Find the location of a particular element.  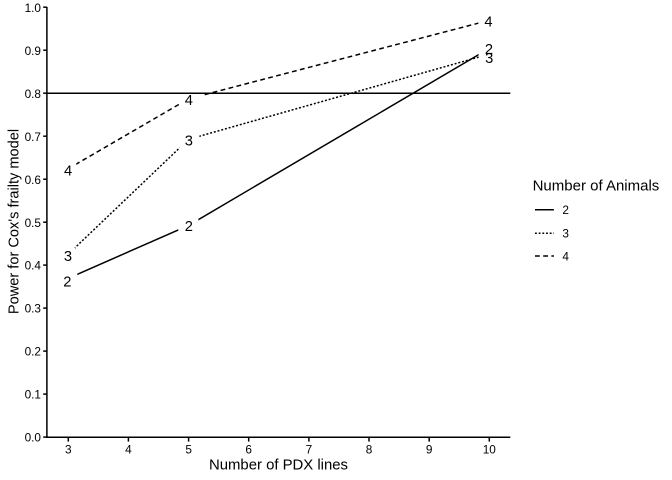

svg-text: 10 is located at coordinates (490, 449).